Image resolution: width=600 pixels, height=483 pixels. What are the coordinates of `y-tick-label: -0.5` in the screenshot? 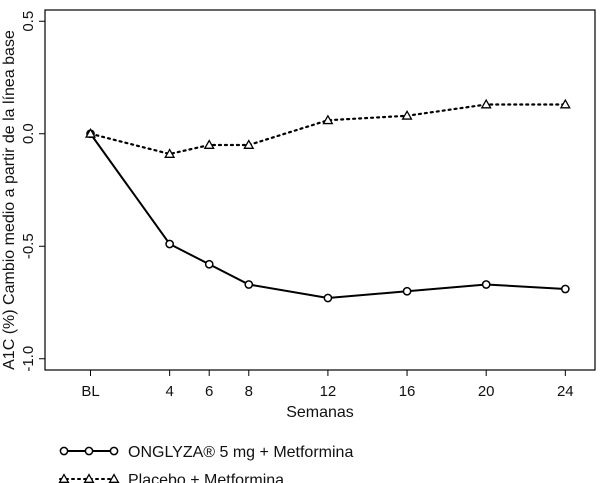 It's located at (28, 246).